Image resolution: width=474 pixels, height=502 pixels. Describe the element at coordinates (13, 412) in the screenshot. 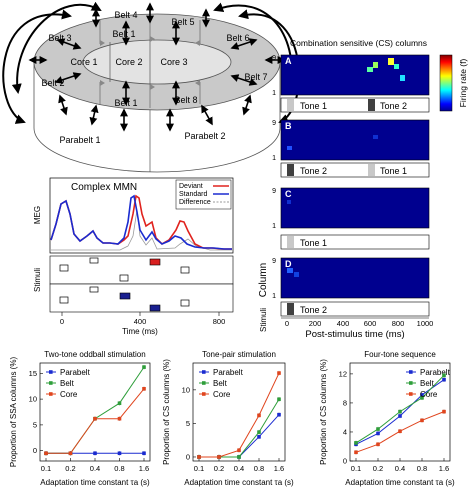

I see `y-axis-label: Proportion of SSA columns (%)` at that location.